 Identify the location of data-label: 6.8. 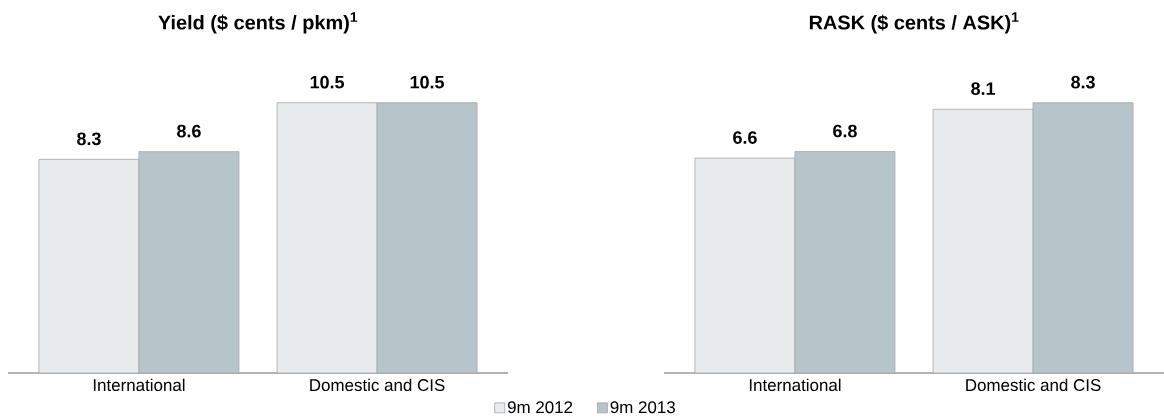
(845, 131).